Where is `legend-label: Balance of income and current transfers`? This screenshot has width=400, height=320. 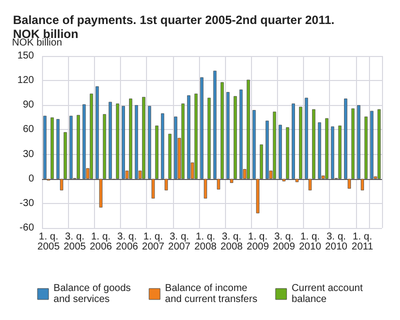
legend-label: Balance of income and current transfers is located at coordinates (211, 294).